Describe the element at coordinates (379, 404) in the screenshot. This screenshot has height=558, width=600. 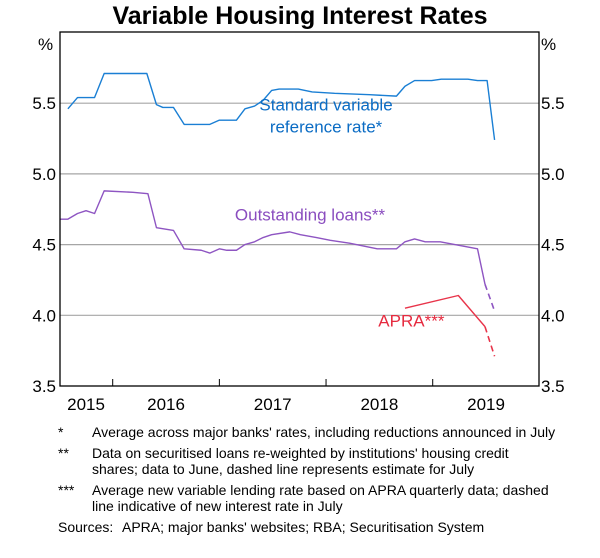
I see `x-tick-label: 2018` at that location.